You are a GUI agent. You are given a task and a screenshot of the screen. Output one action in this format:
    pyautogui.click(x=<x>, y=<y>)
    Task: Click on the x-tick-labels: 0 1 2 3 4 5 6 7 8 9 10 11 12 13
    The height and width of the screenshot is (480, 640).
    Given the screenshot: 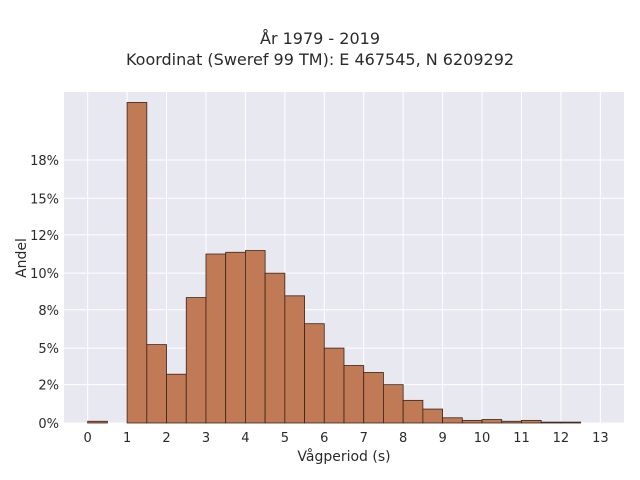 What is the action you would take?
    pyautogui.click(x=346, y=438)
    